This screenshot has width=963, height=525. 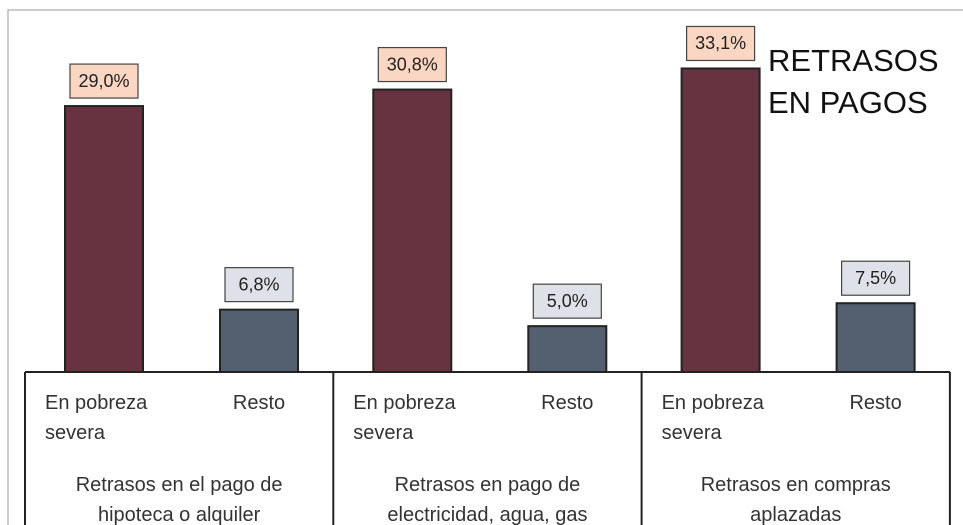 I want to click on value-label: 7,5%, so click(x=875, y=278).